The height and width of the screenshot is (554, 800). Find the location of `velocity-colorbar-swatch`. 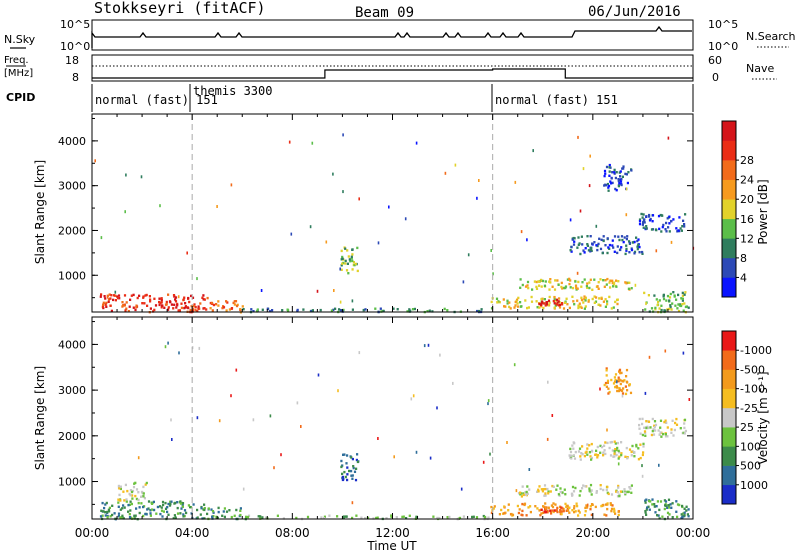

velocity-colorbar-swatch is located at coordinates (729, 341).